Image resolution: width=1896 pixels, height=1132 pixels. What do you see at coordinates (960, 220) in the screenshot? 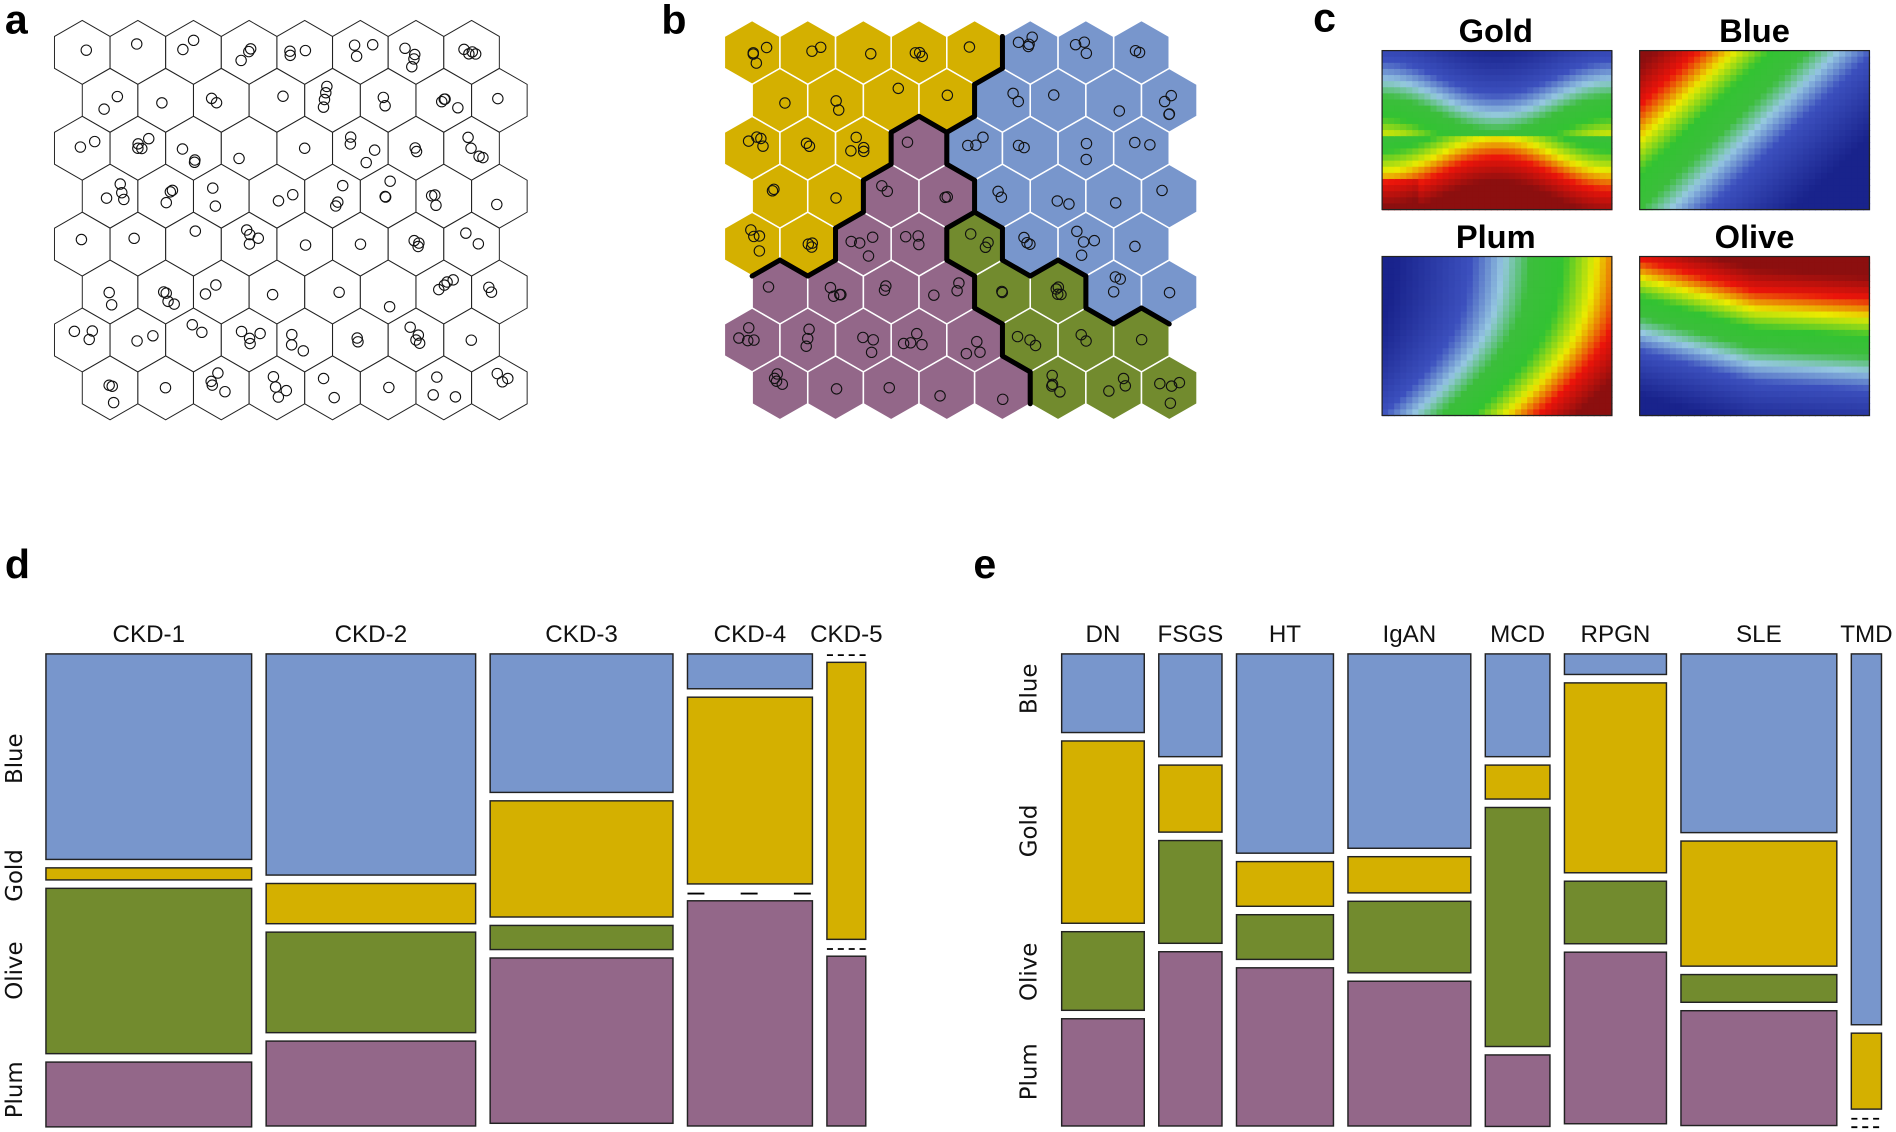
I see `cluster-boundaries` at bounding box center [960, 220].